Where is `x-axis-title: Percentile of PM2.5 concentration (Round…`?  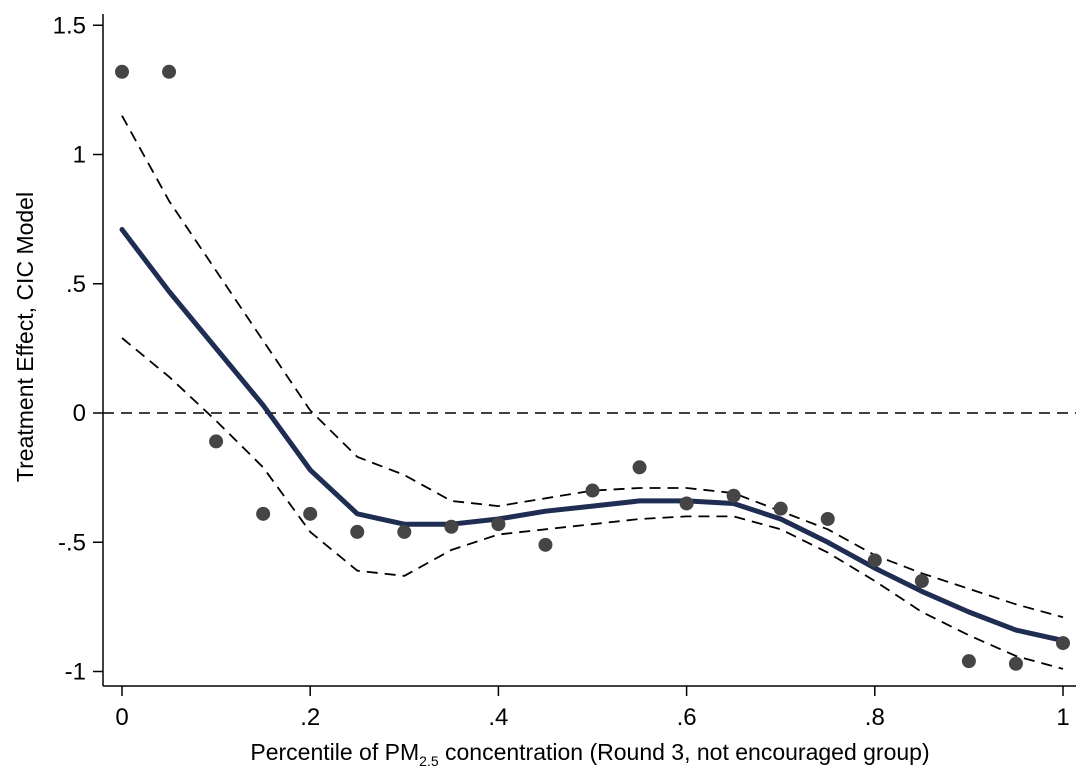
x-axis-title: Percentile of PM2.5 concentration (Round… is located at coordinates (589, 754).